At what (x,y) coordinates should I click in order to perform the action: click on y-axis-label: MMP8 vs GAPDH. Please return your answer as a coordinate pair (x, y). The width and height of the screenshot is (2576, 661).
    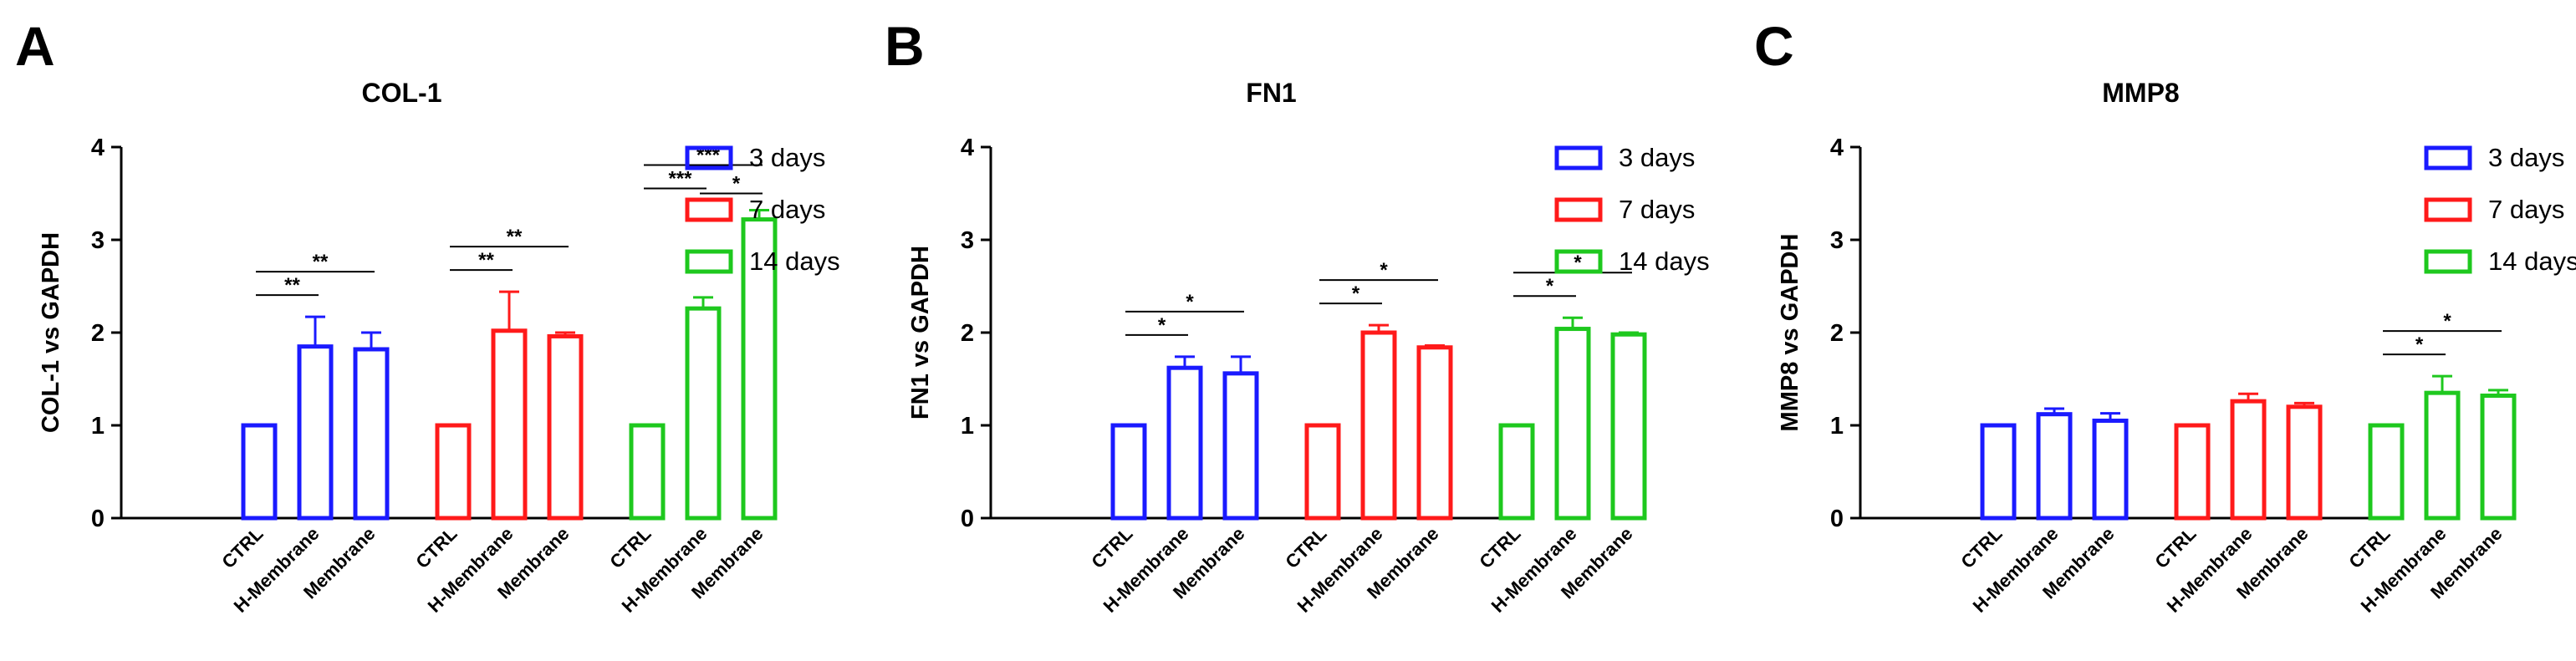
    Looking at the image, I should click on (1790, 333).